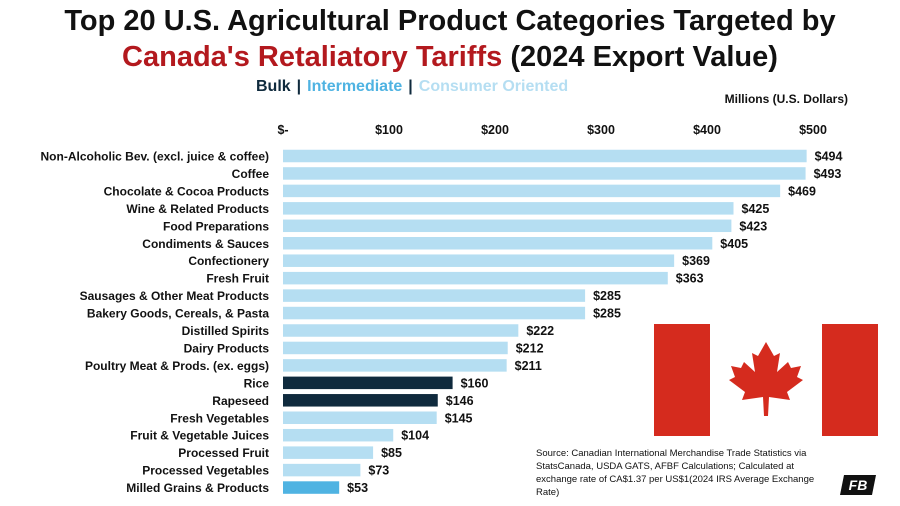 This screenshot has height=506, width=900. Describe the element at coordinates (640, 57) in the screenshot. I see `chart-title-rest: (2024 Export Value)` at that location.